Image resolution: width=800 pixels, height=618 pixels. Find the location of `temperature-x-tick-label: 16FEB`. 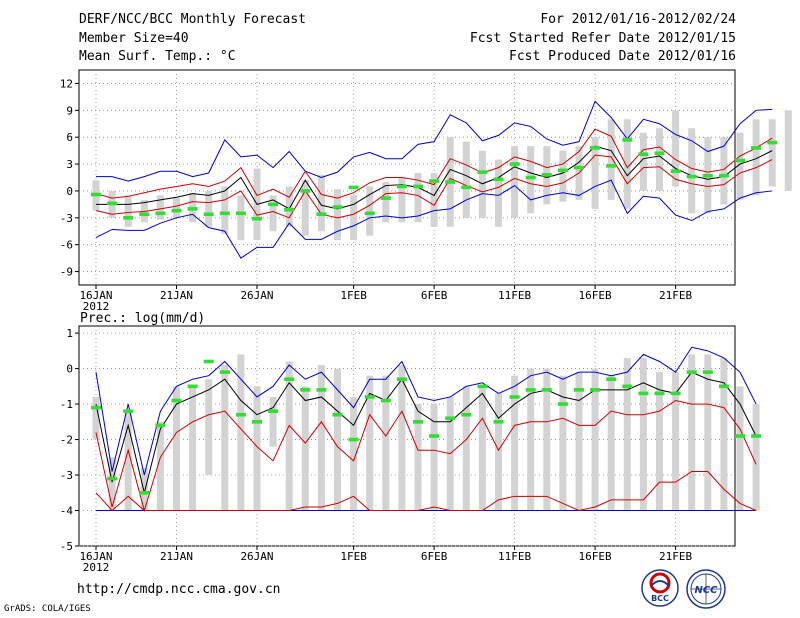

temperature-x-tick-label: 16FEB is located at coordinates (595, 295).